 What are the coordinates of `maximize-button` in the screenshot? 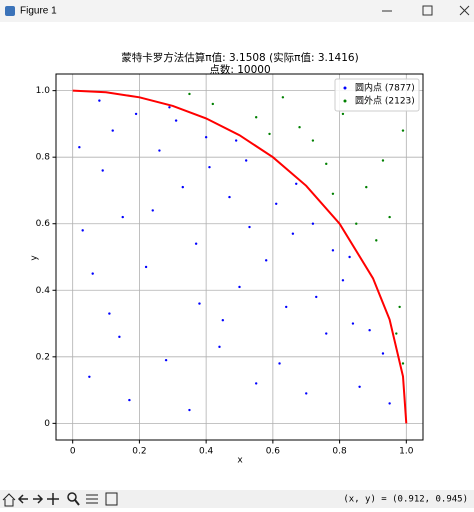 It's located at (427, 10).